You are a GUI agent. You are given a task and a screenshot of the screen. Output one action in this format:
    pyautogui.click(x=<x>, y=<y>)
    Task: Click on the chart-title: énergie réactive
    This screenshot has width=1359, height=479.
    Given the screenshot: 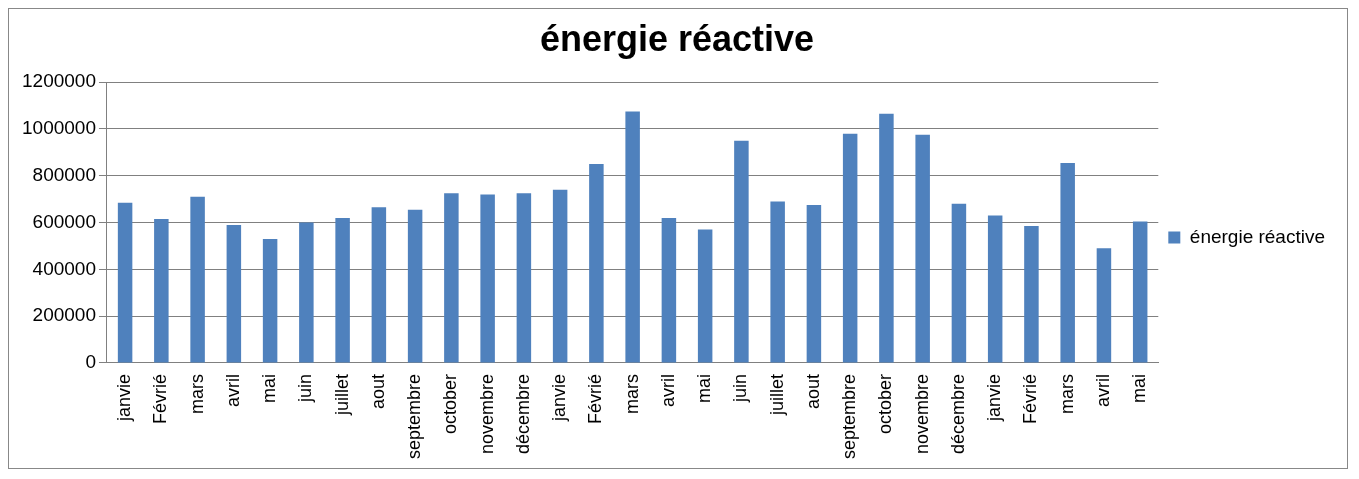 What is the action you would take?
    pyautogui.click(x=677, y=38)
    